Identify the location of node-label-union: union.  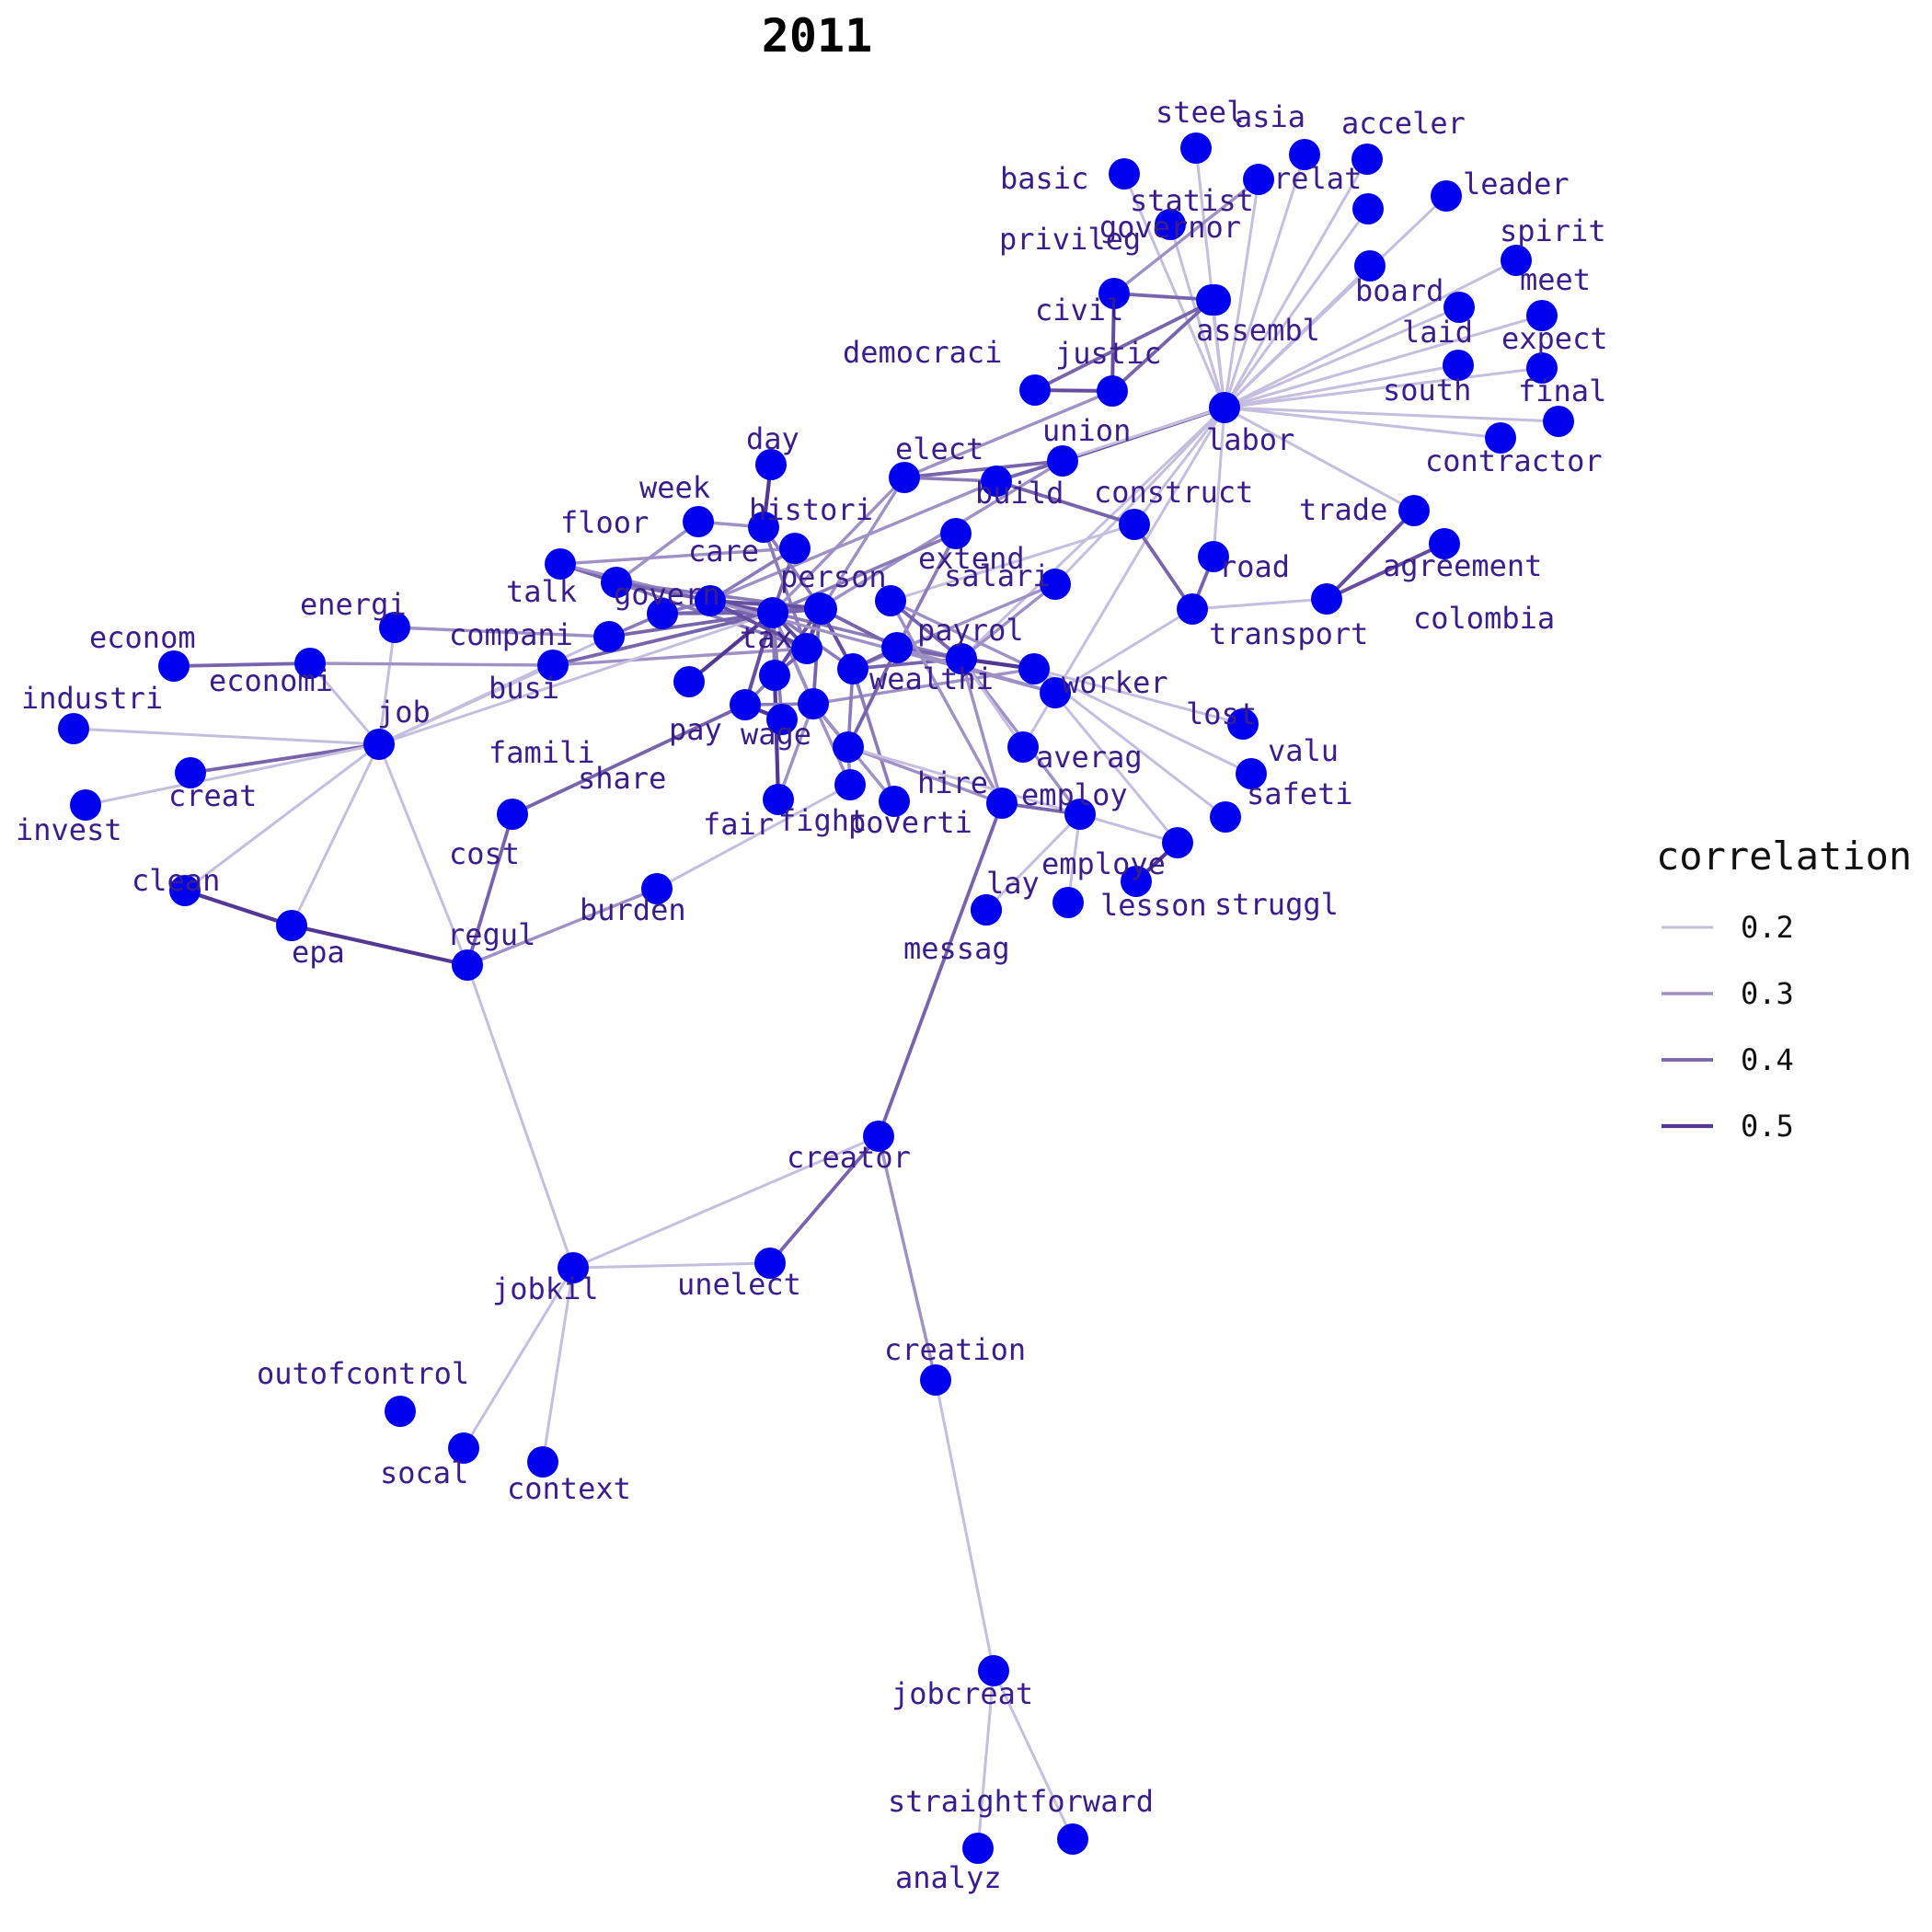
(1086, 430).